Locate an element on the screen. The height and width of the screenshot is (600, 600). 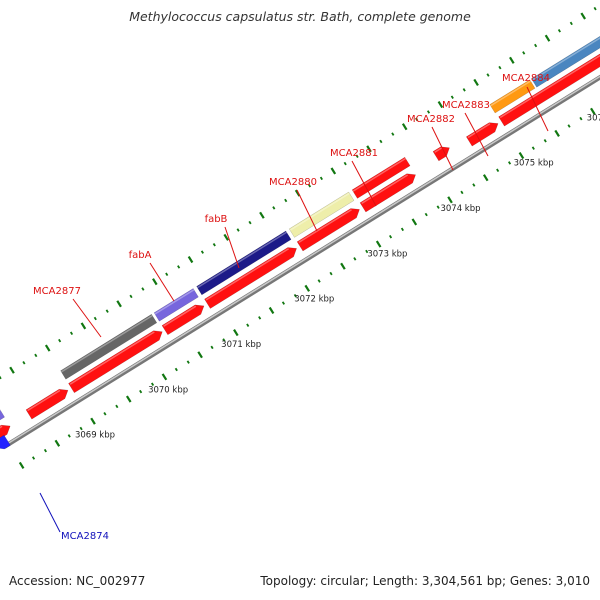
scale-label: 3075 kbp is located at coordinates (534, 164).